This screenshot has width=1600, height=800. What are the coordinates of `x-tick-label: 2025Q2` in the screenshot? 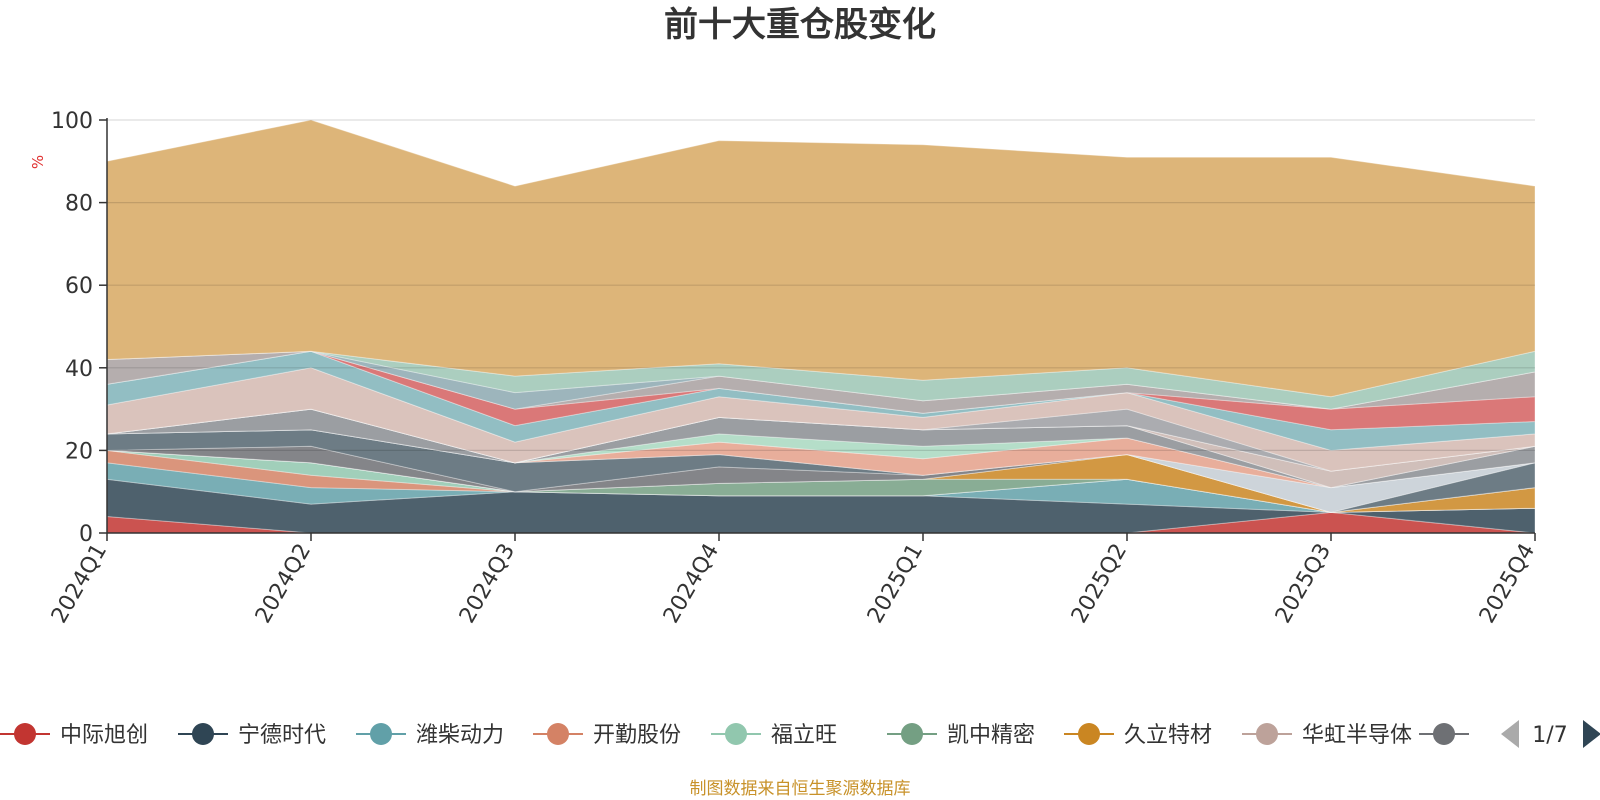 It's located at (1099, 584).